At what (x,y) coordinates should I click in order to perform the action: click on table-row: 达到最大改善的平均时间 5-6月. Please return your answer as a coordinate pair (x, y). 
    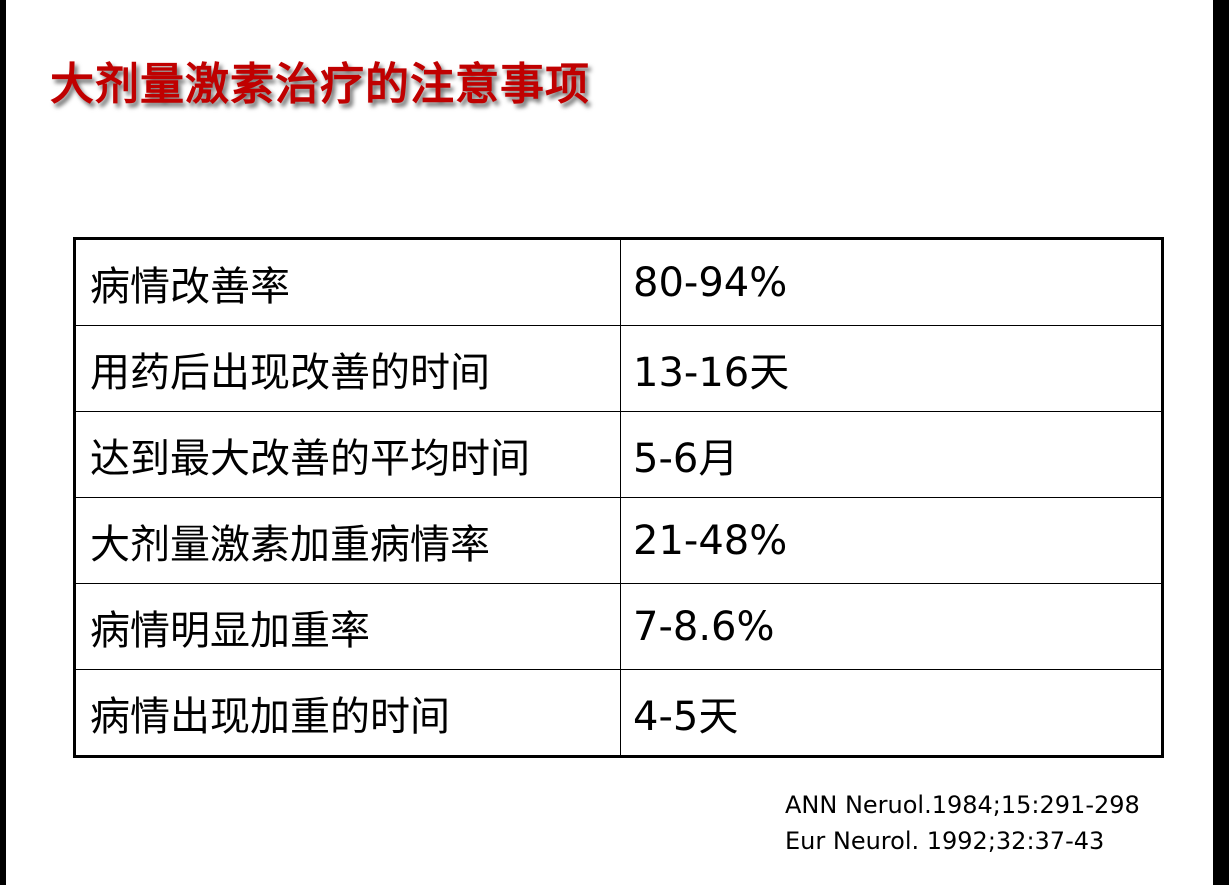
    Looking at the image, I should click on (618, 454).